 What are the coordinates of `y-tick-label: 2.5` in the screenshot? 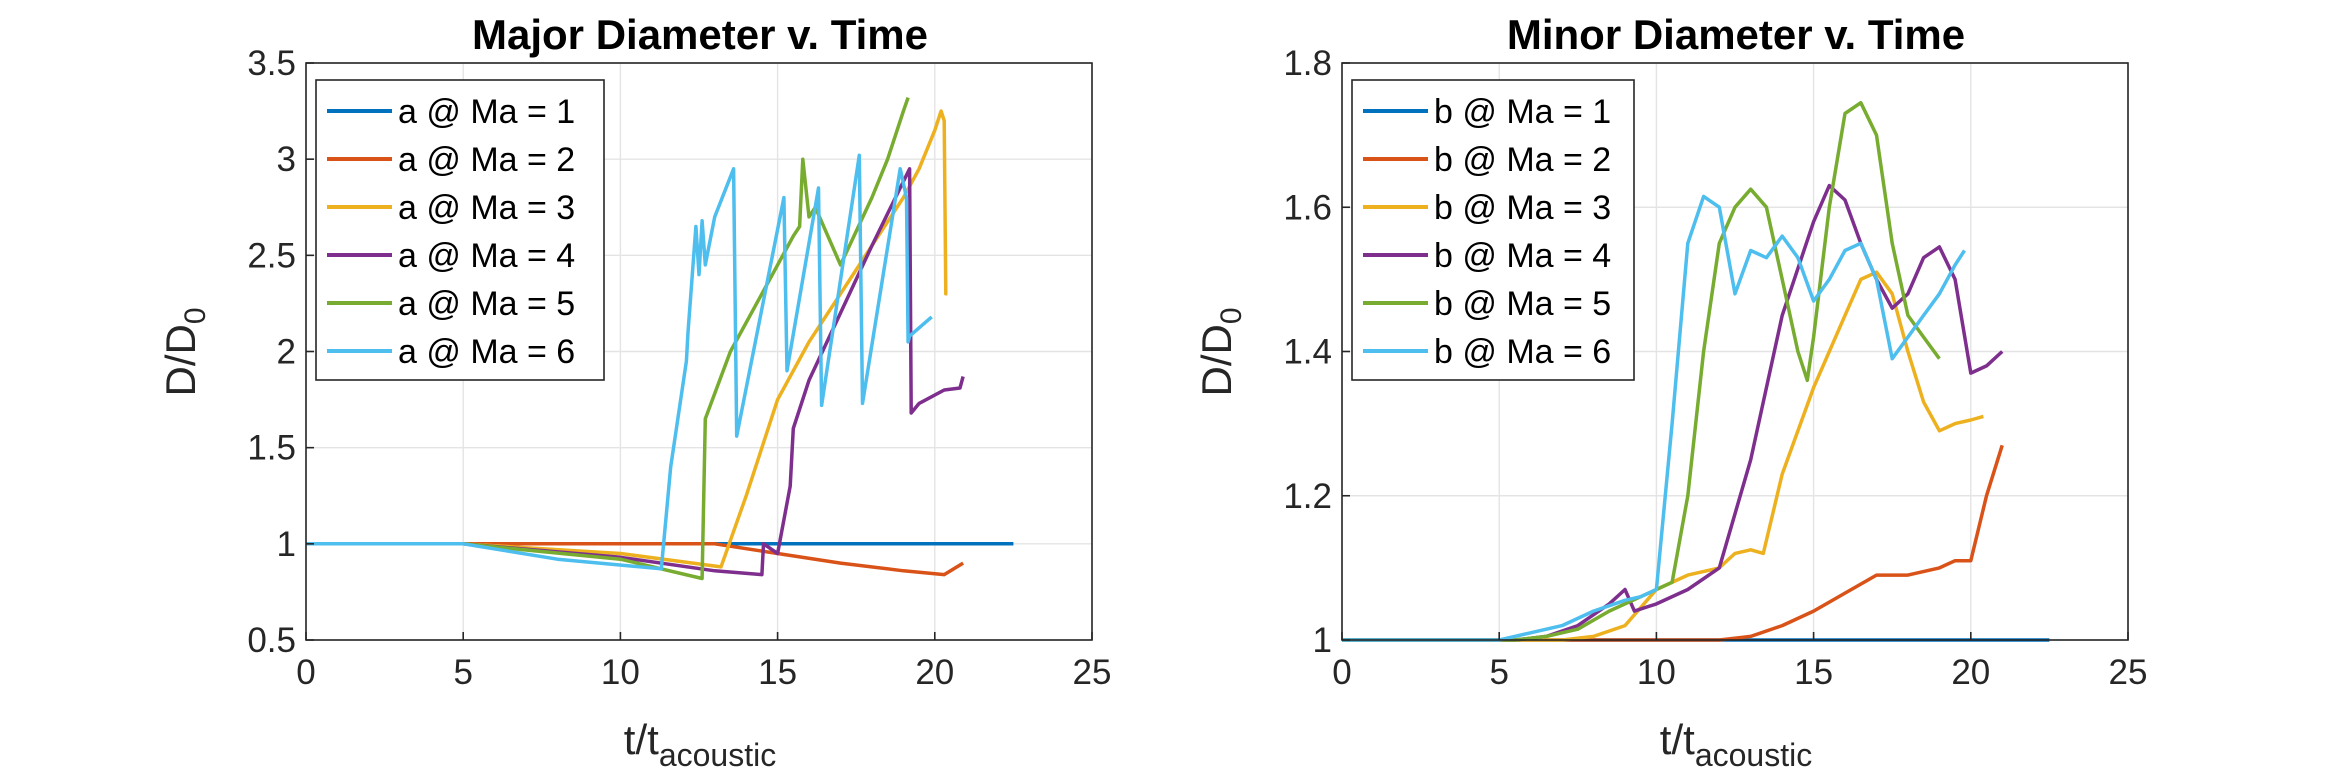 It's located at (271, 255).